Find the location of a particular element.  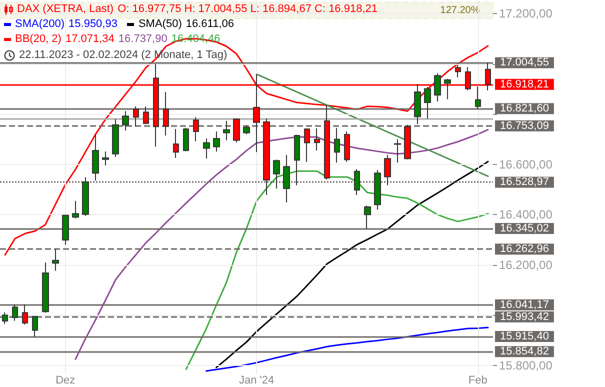

legend-label: BB(20, 2) is located at coordinates (38, 39).